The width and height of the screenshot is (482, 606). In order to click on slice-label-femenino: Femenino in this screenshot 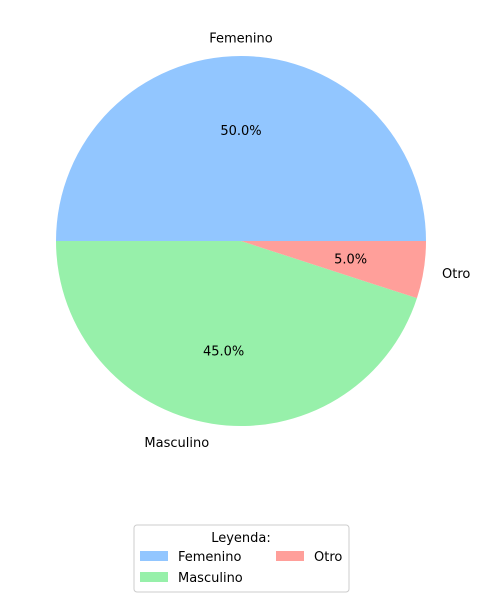, I will do `click(241, 39)`.